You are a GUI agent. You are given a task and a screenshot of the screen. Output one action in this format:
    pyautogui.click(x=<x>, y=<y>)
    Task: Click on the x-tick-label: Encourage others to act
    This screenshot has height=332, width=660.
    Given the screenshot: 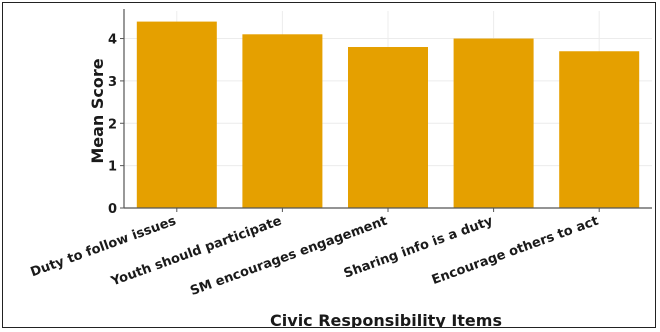 What is the action you would take?
    pyautogui.click(x=515, y=251)
    